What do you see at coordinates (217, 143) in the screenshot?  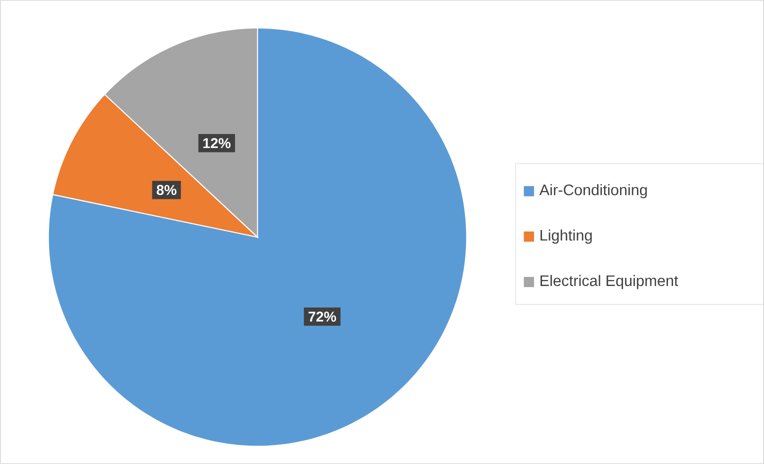 I see `data-label: 12%` at bounding box center [217, 143].